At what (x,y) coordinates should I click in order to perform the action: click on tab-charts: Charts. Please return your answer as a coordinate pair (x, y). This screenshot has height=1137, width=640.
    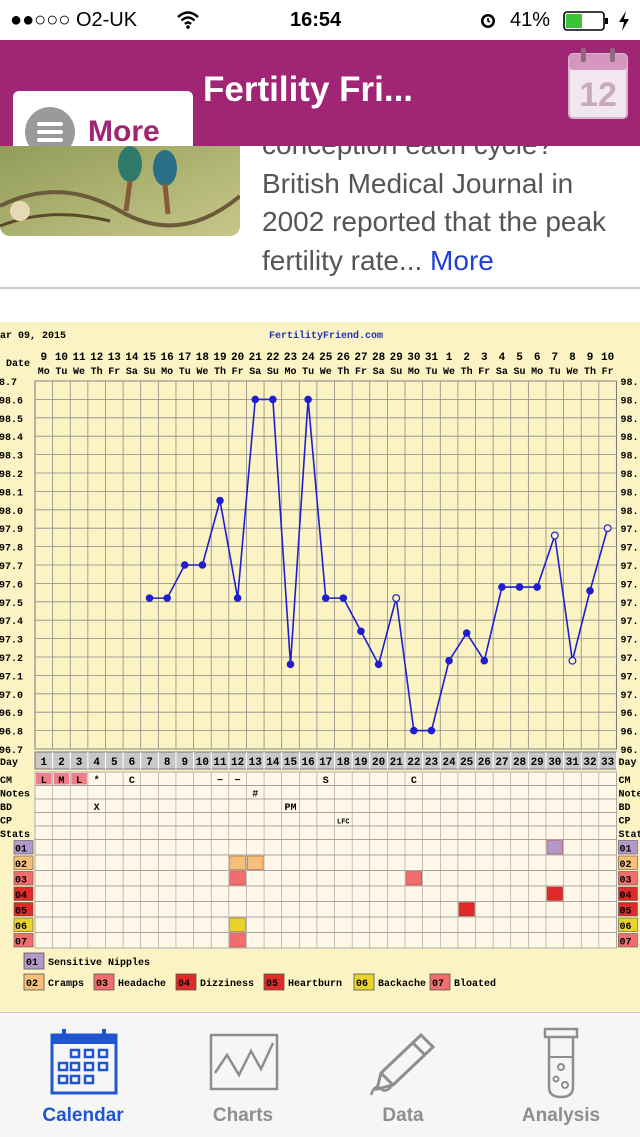
    Looking at the image, I should click on (243, 1075).